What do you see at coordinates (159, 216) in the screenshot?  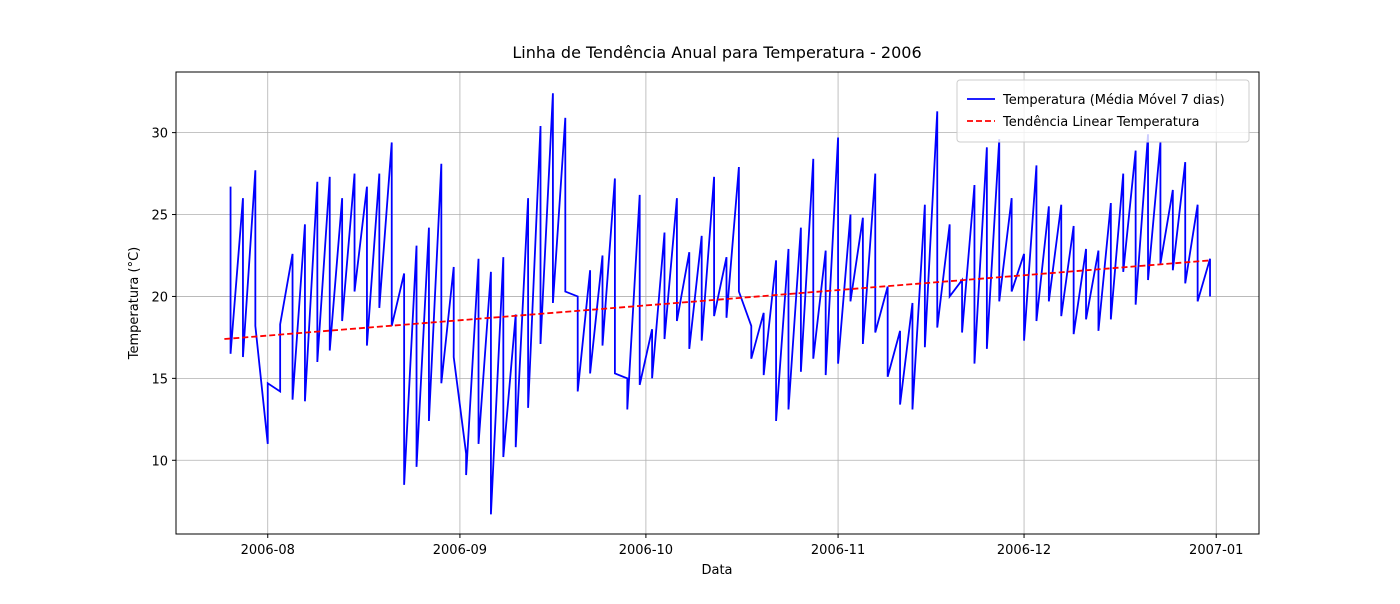 I see `y-tick-label: 25` at bounding box center [159, 216].